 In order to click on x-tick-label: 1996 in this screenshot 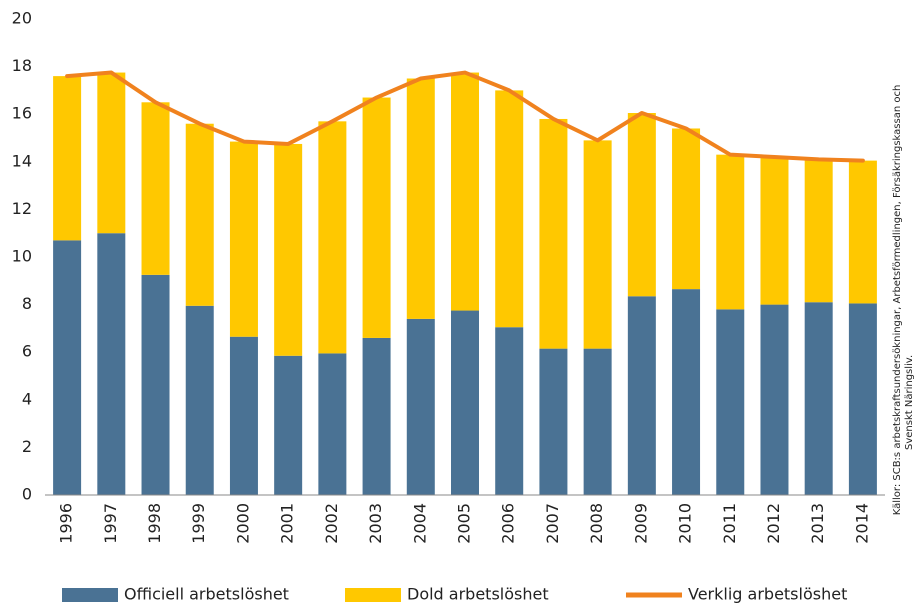, I will do `click(66, 523)`.